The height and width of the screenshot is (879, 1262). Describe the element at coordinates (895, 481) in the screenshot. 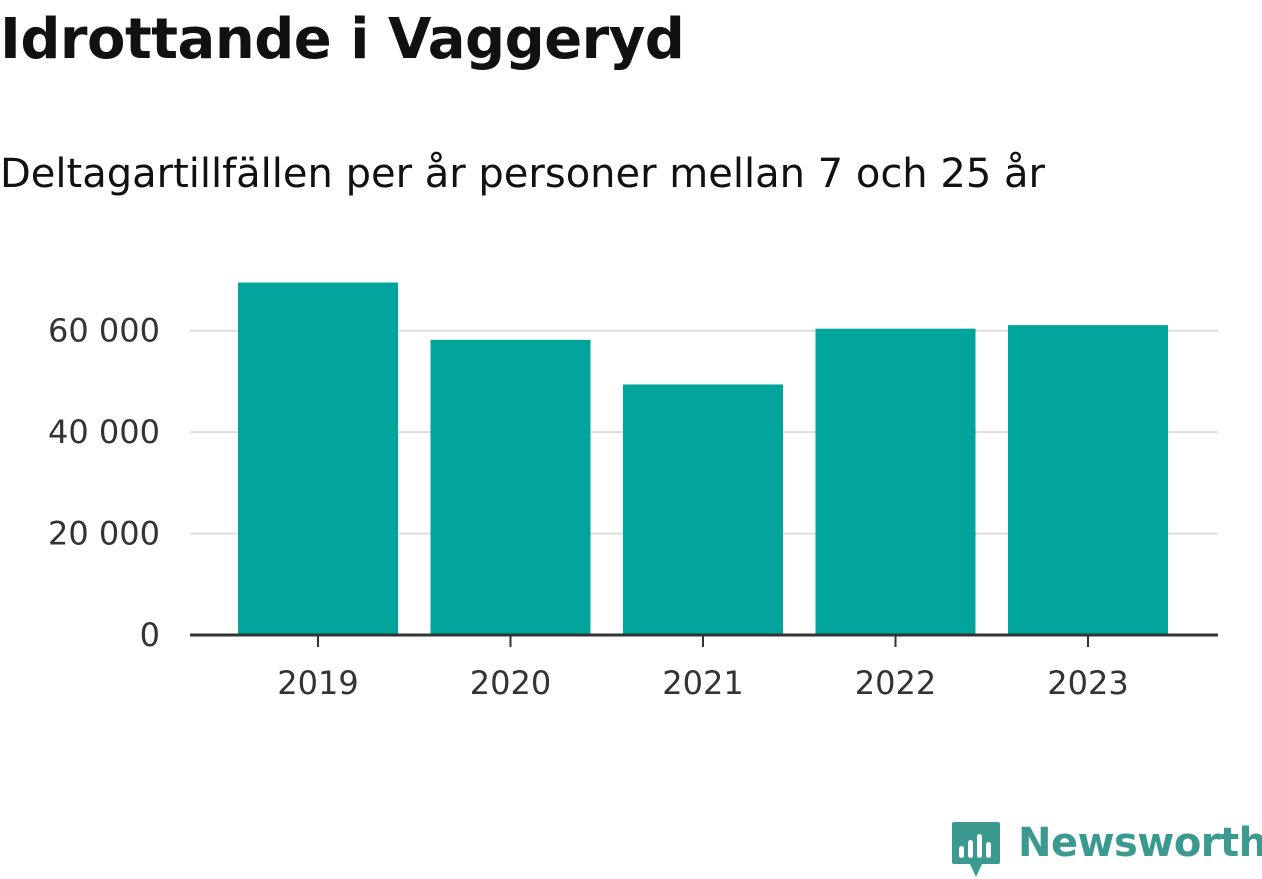

I see `bar-2022` at that location.